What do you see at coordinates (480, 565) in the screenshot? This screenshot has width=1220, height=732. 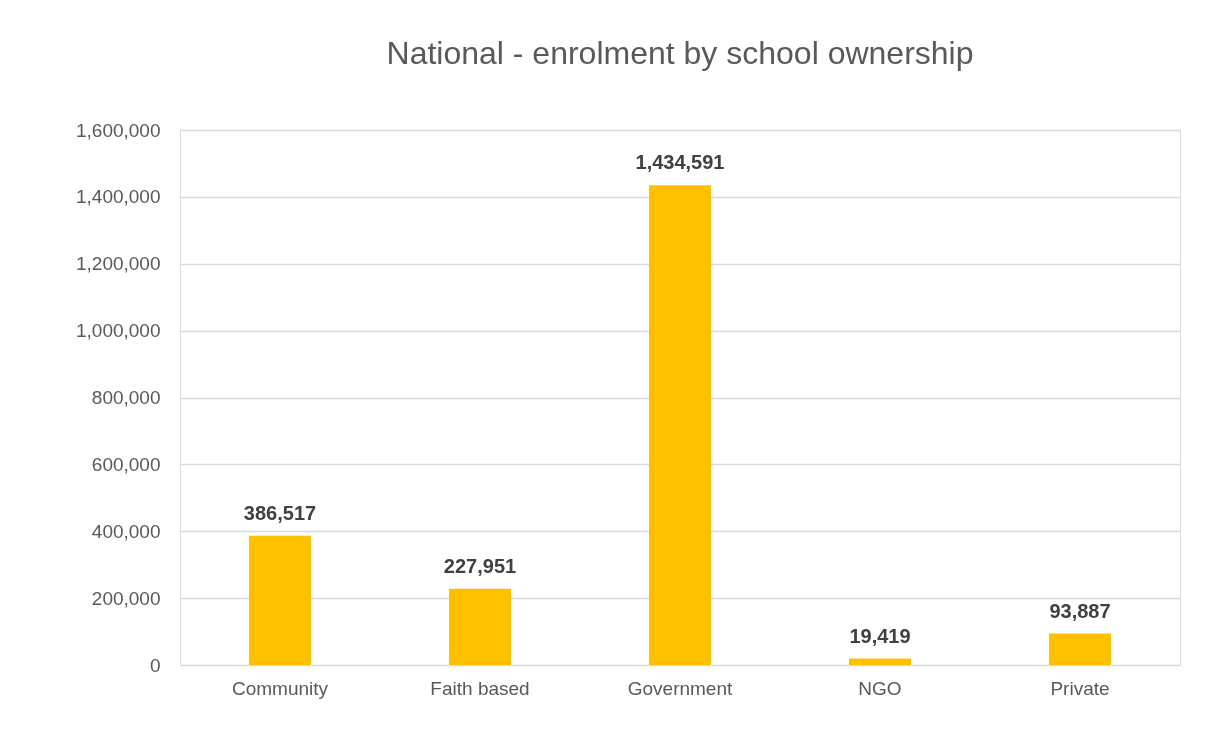 I see `data-label: 227,951` at bounding box center [480, 565].